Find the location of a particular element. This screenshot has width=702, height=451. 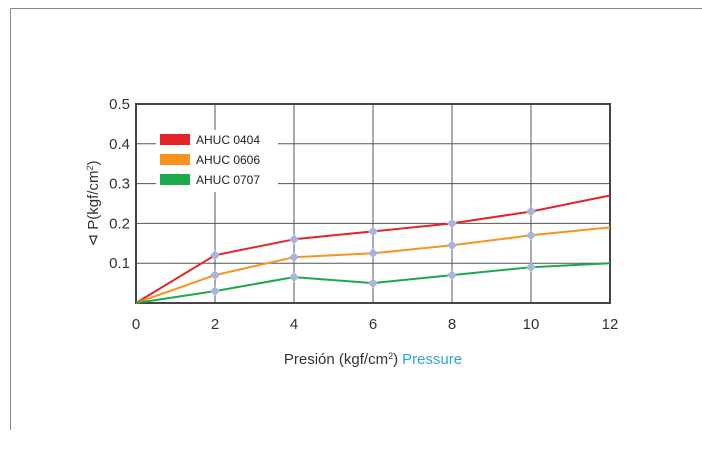

legend: AHUC 0404 AHUC 0606 AHUC 0707 is located at coordinates (217, 161).